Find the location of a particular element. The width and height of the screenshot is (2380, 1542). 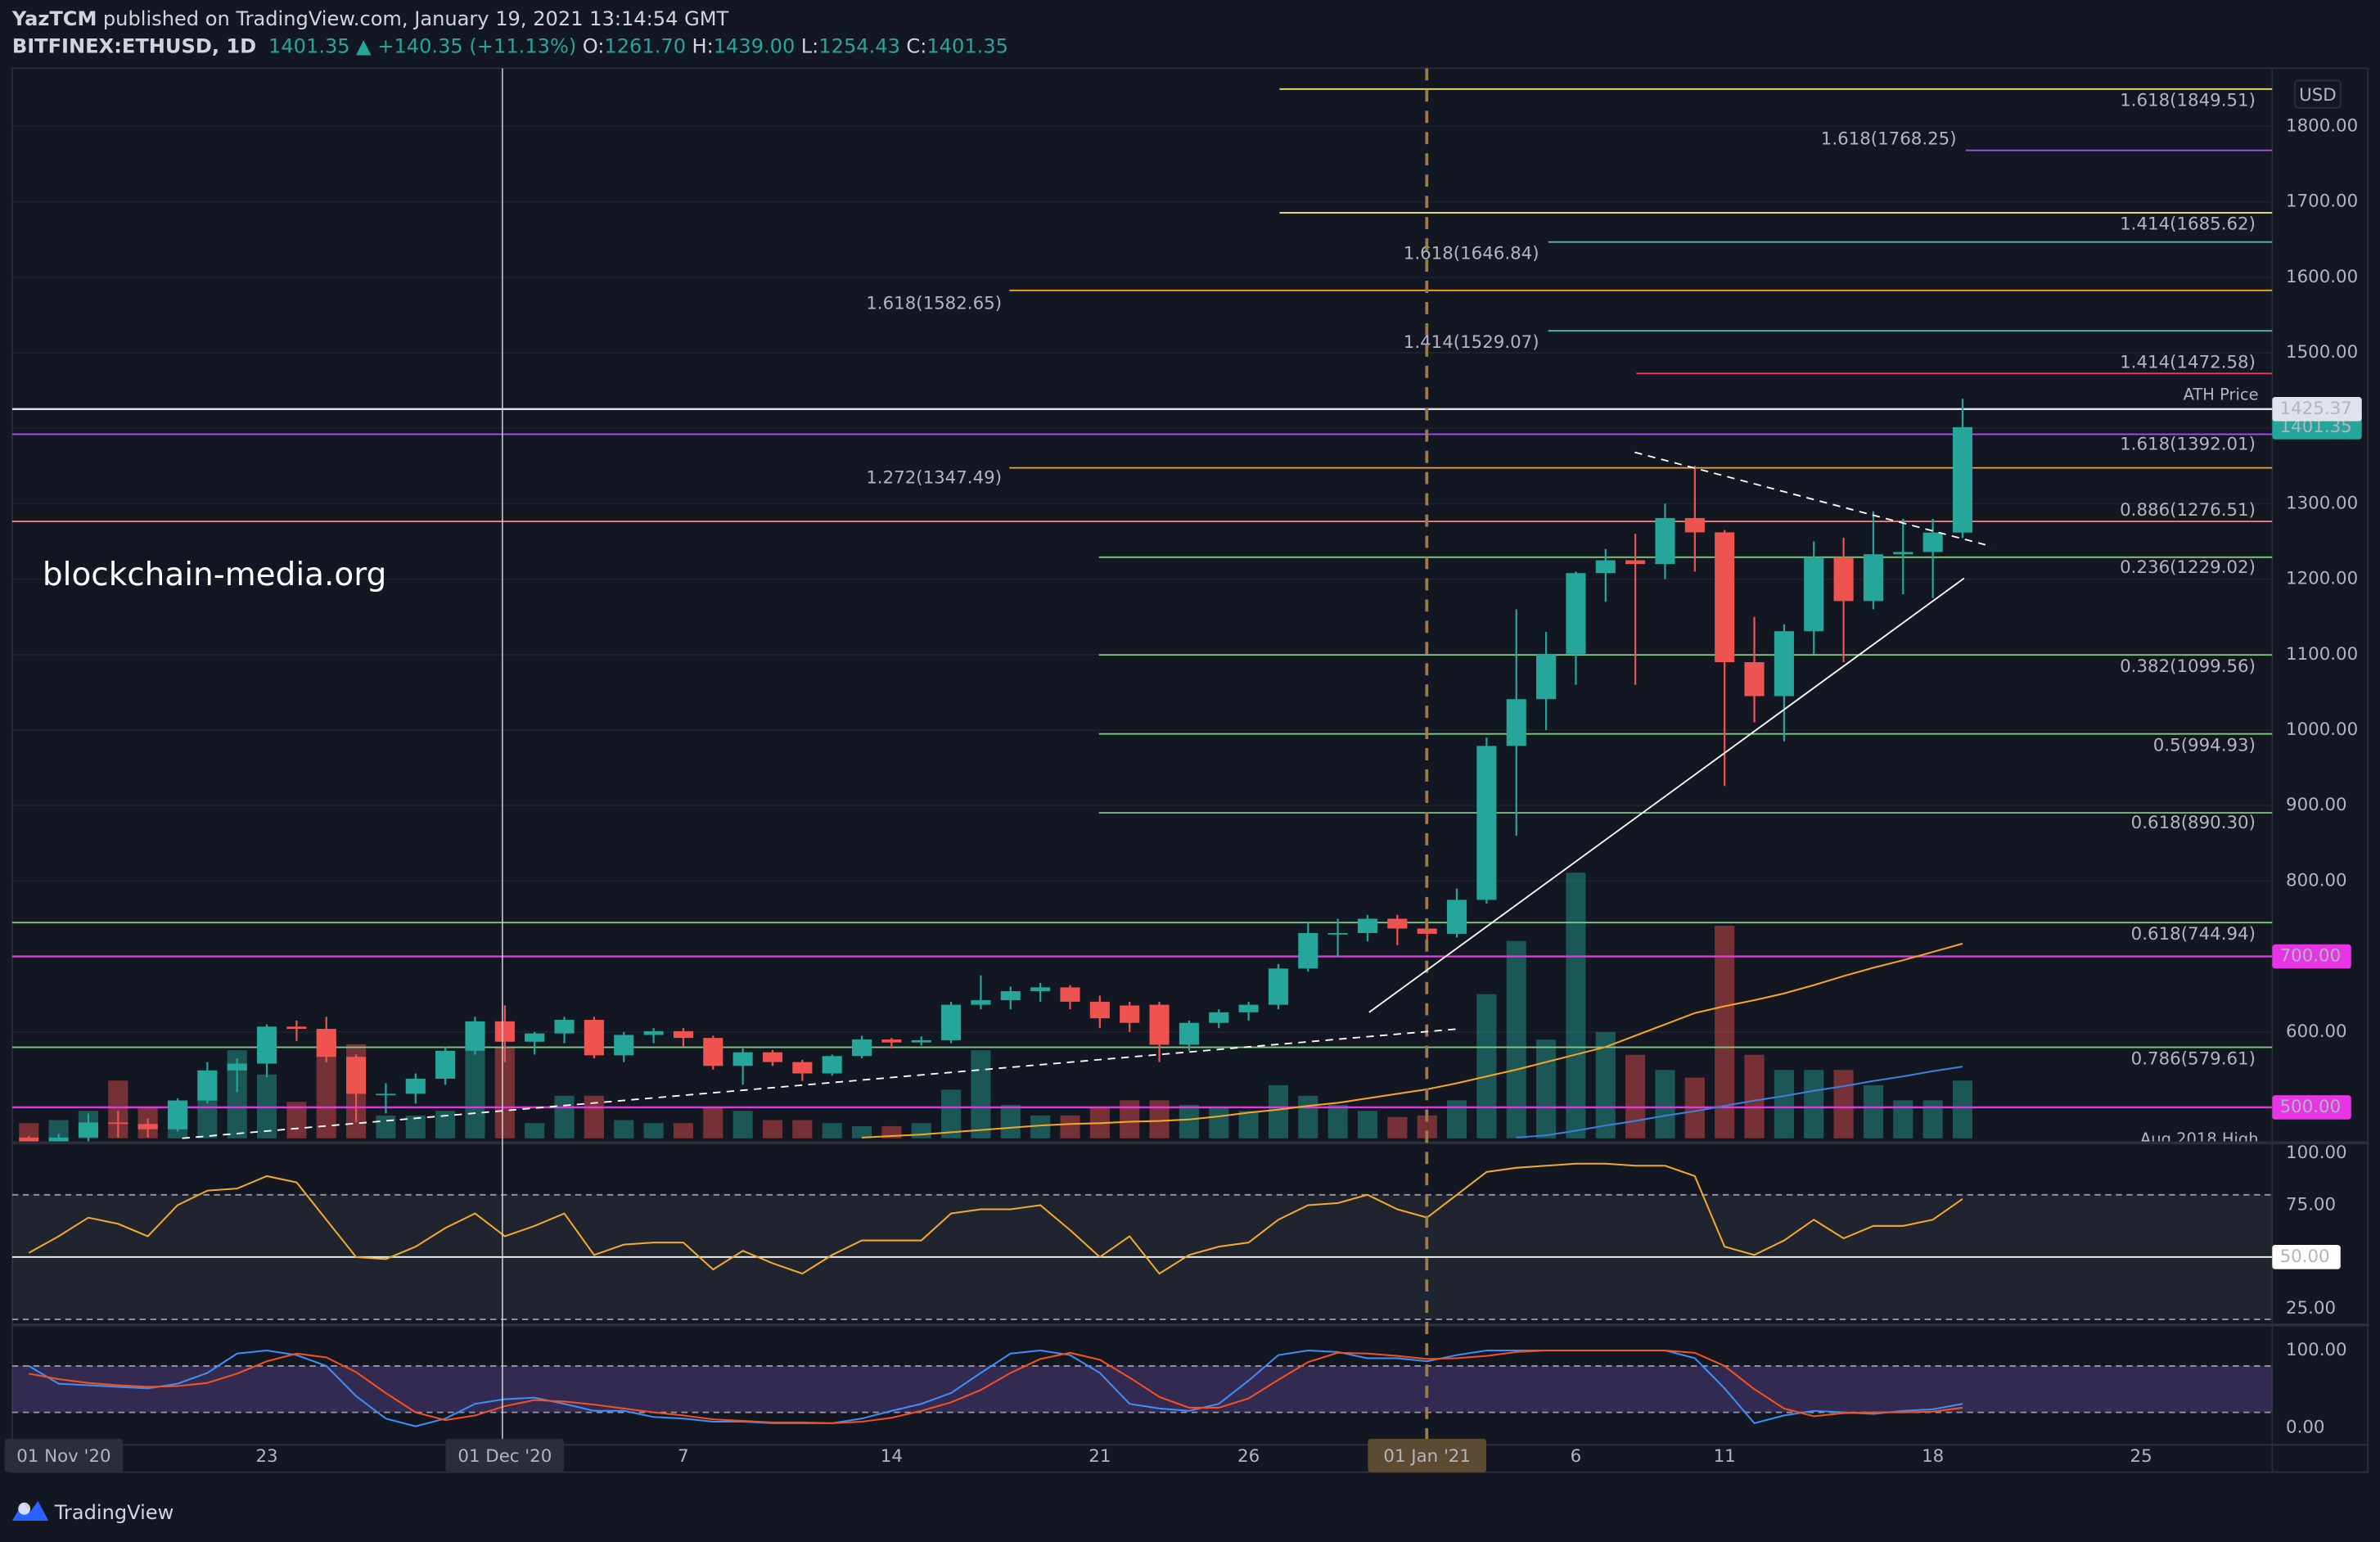

x-tick-label: 01 Dec '20 is located at coordinates (505, 1456).